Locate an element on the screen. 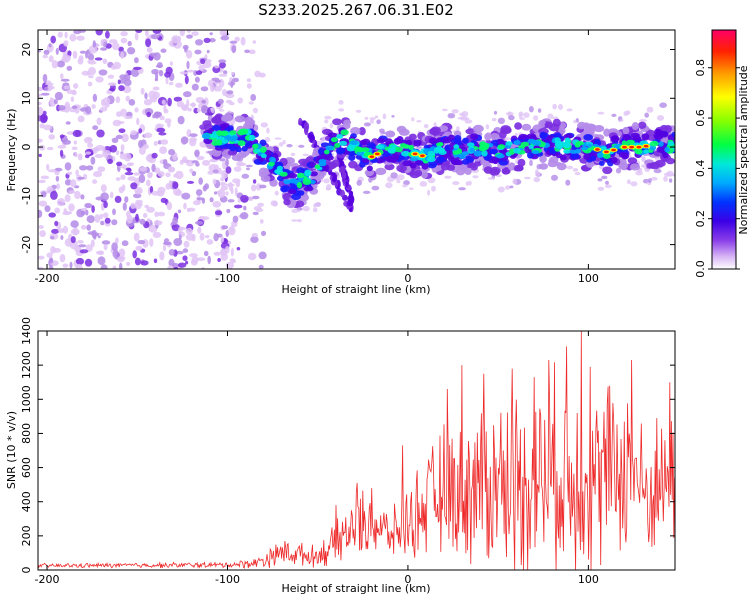  x-tick-label: 100 is located at coordinates (588, 579).